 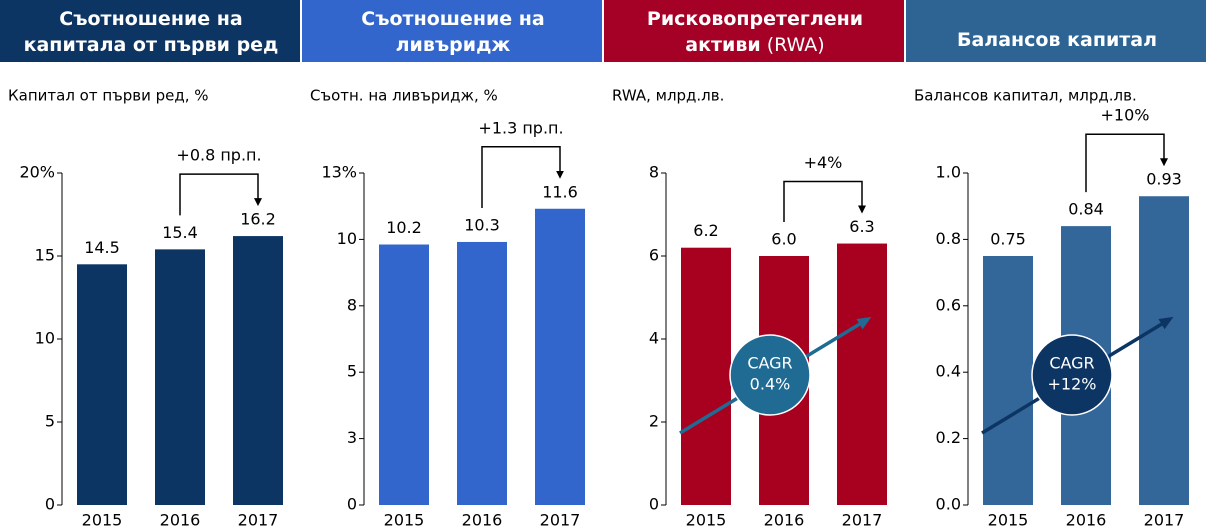 What do you see at coordinates (339, 172) in the screenshot?
I see `y-tick-label: 13%` at bounding box center [339, 172].